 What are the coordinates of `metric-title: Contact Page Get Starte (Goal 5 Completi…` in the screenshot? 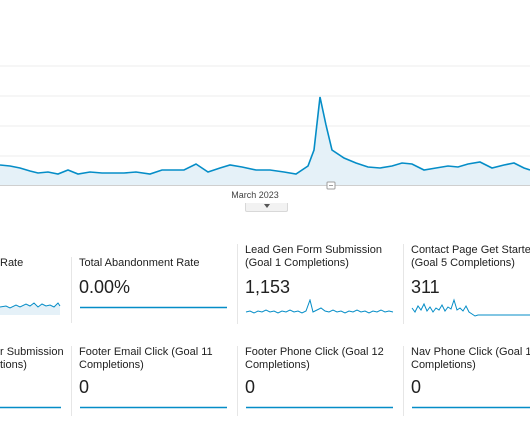 It's located at (470, 256).